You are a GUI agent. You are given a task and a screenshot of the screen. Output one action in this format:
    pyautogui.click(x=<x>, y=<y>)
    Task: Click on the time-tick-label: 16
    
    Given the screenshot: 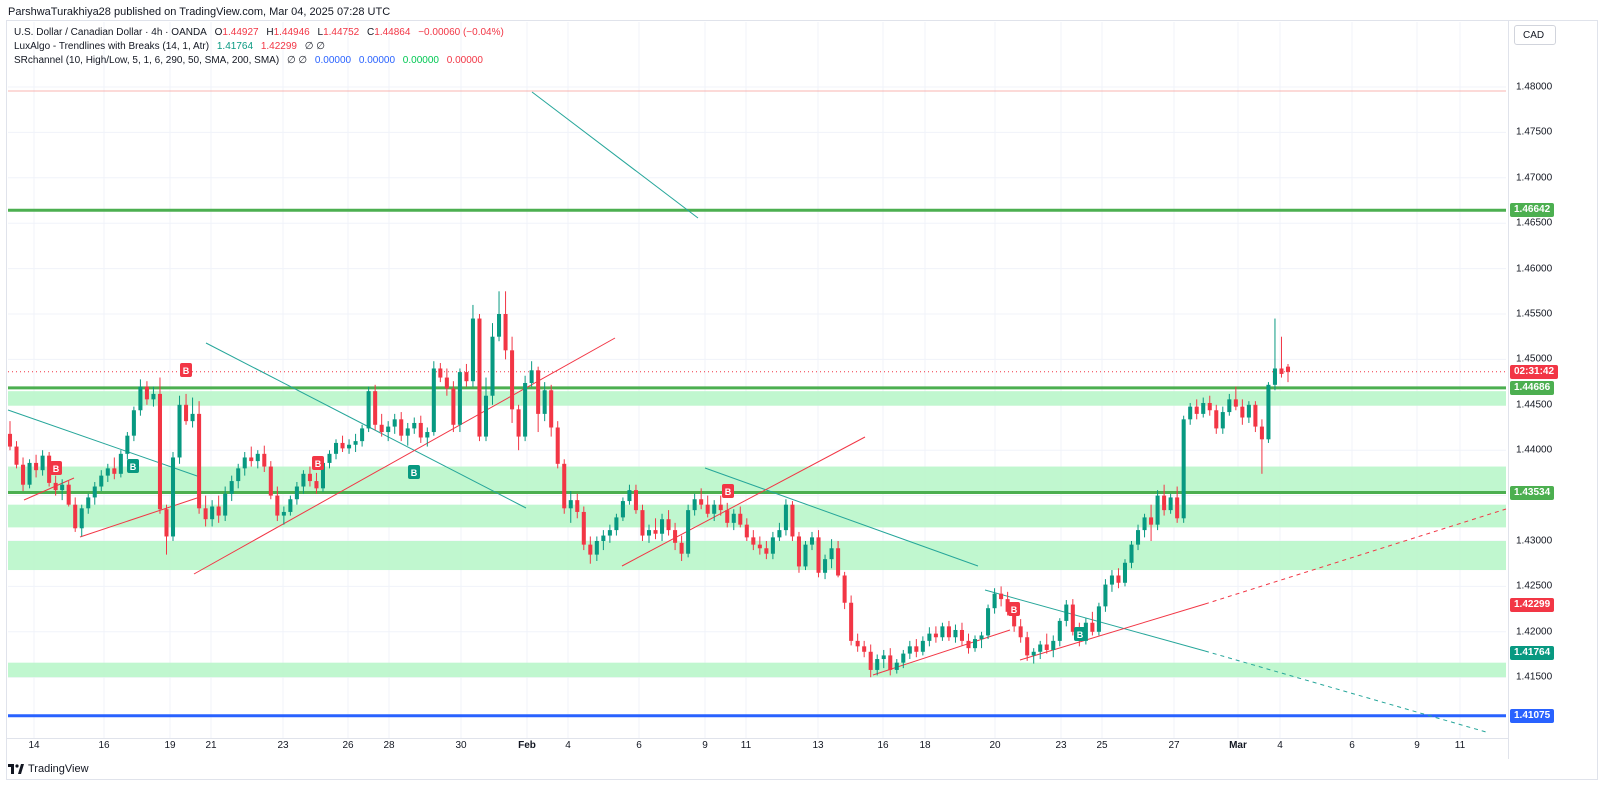 What is the action you would take?
    pyautogui.click(x=104, y=745)
    